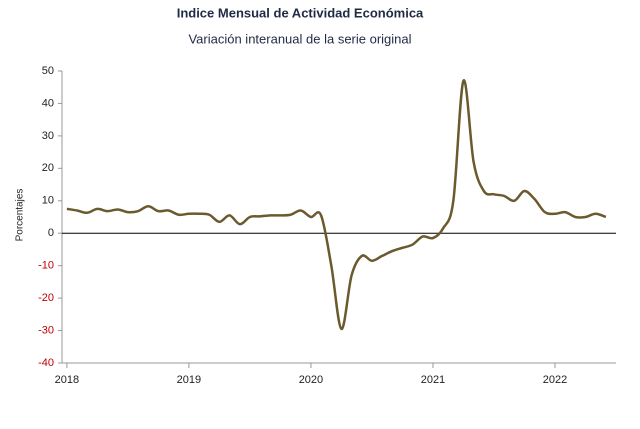  I want to click on y-tick-label: 10, so click(48, 201).